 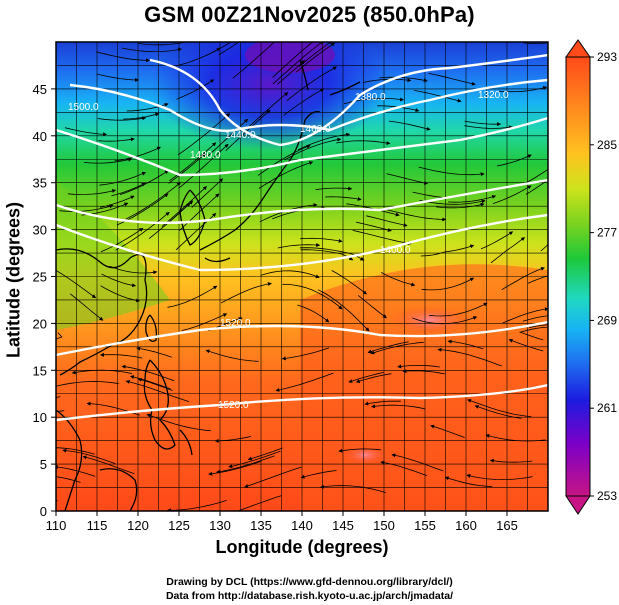 I want to click on y-tick-label: 45, so click(x=40, y=89).